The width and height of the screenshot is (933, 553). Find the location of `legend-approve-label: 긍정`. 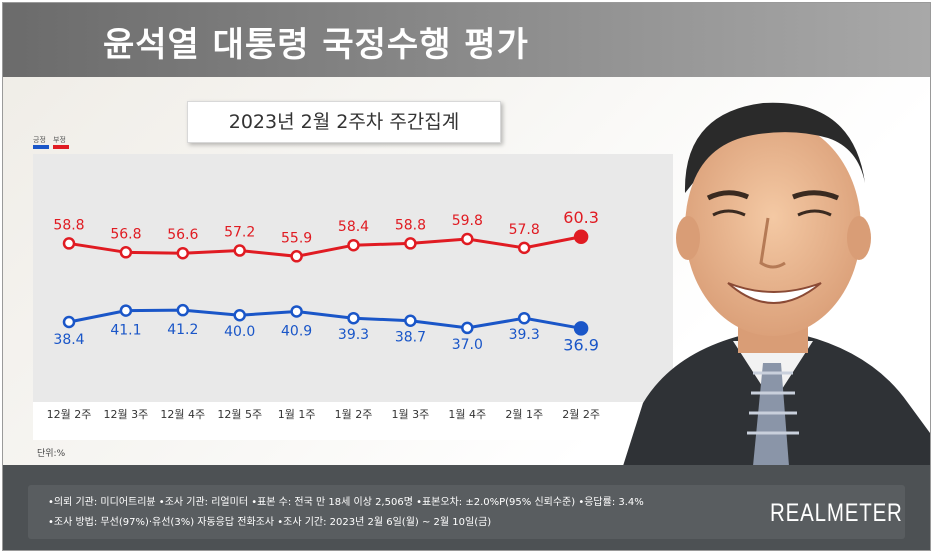

legend-approve-label: 긍정 is located at coordinates (39, 140).